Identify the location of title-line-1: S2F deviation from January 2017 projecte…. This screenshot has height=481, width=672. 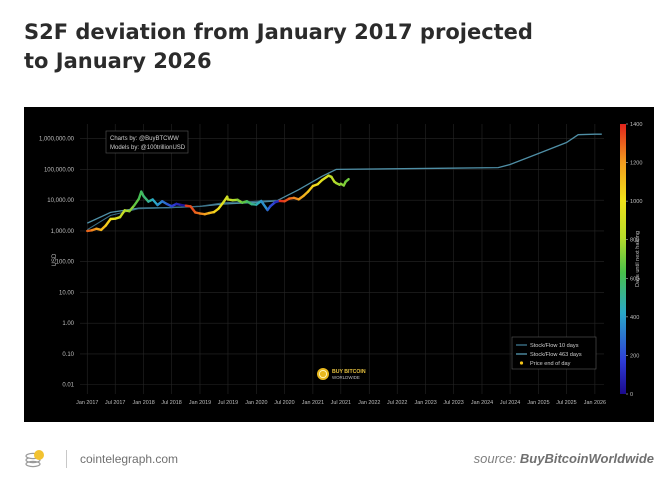
(278, 32).